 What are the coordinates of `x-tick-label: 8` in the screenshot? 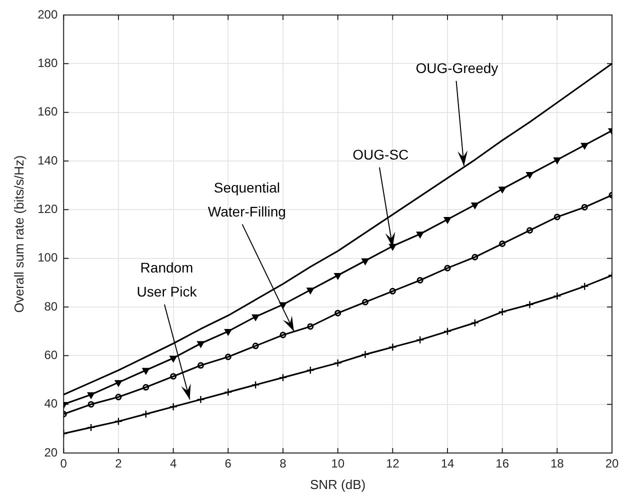 It's located at (283, 463).